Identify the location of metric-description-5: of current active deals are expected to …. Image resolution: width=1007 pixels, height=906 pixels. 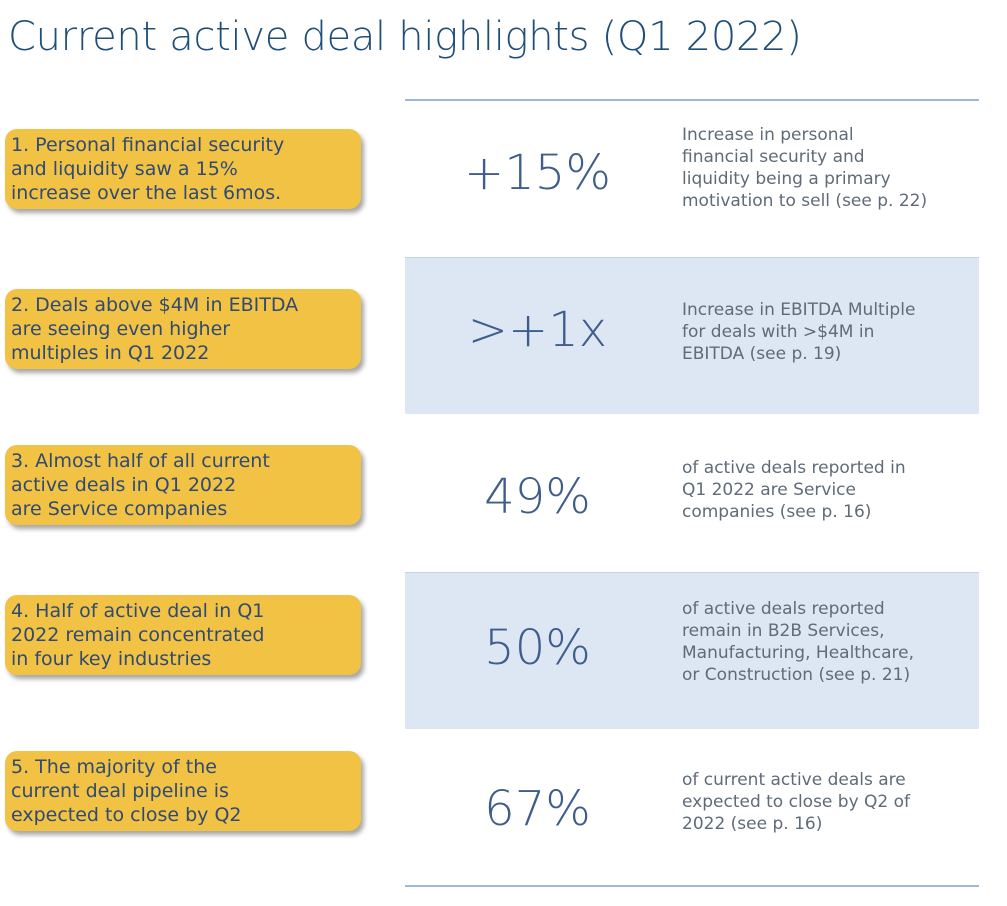
(796, 802).